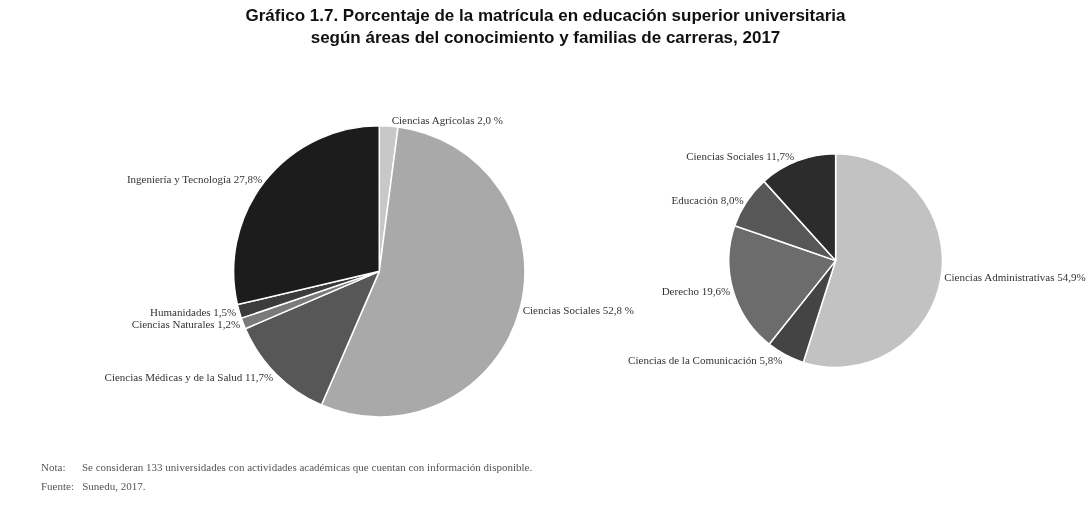 This screenshot has height=530, width=1091. I want to click on source-note: Fuente: Sunedu, 2017., so click(93, 486).